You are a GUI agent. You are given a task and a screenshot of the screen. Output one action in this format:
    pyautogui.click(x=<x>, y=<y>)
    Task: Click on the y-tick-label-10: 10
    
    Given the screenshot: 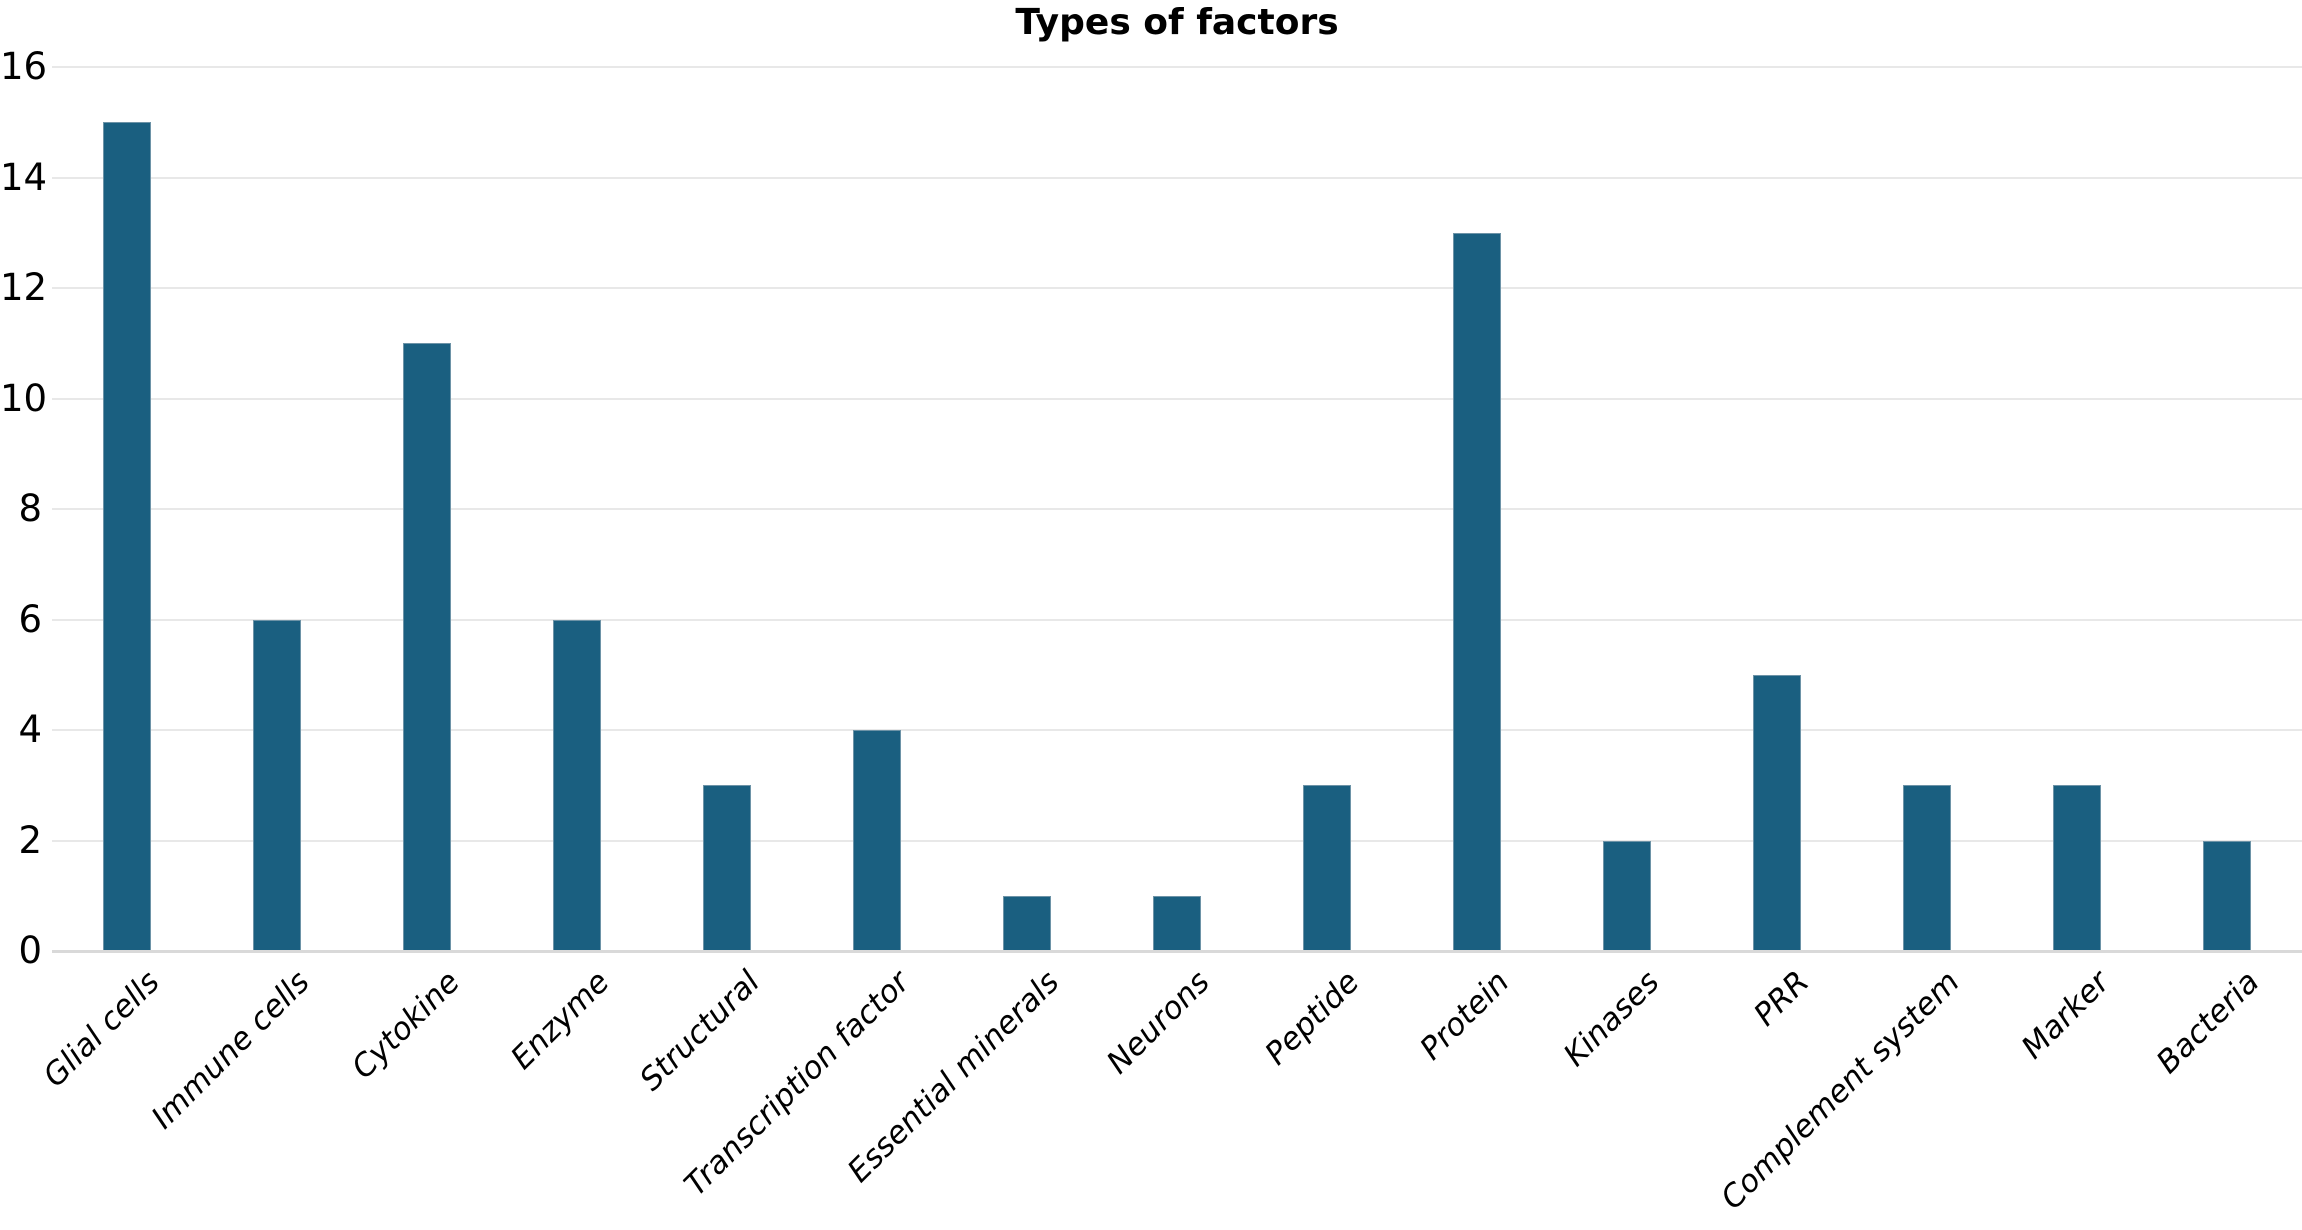 What is the action you would take?
    pyautogui.click(x=24, y=398)
    